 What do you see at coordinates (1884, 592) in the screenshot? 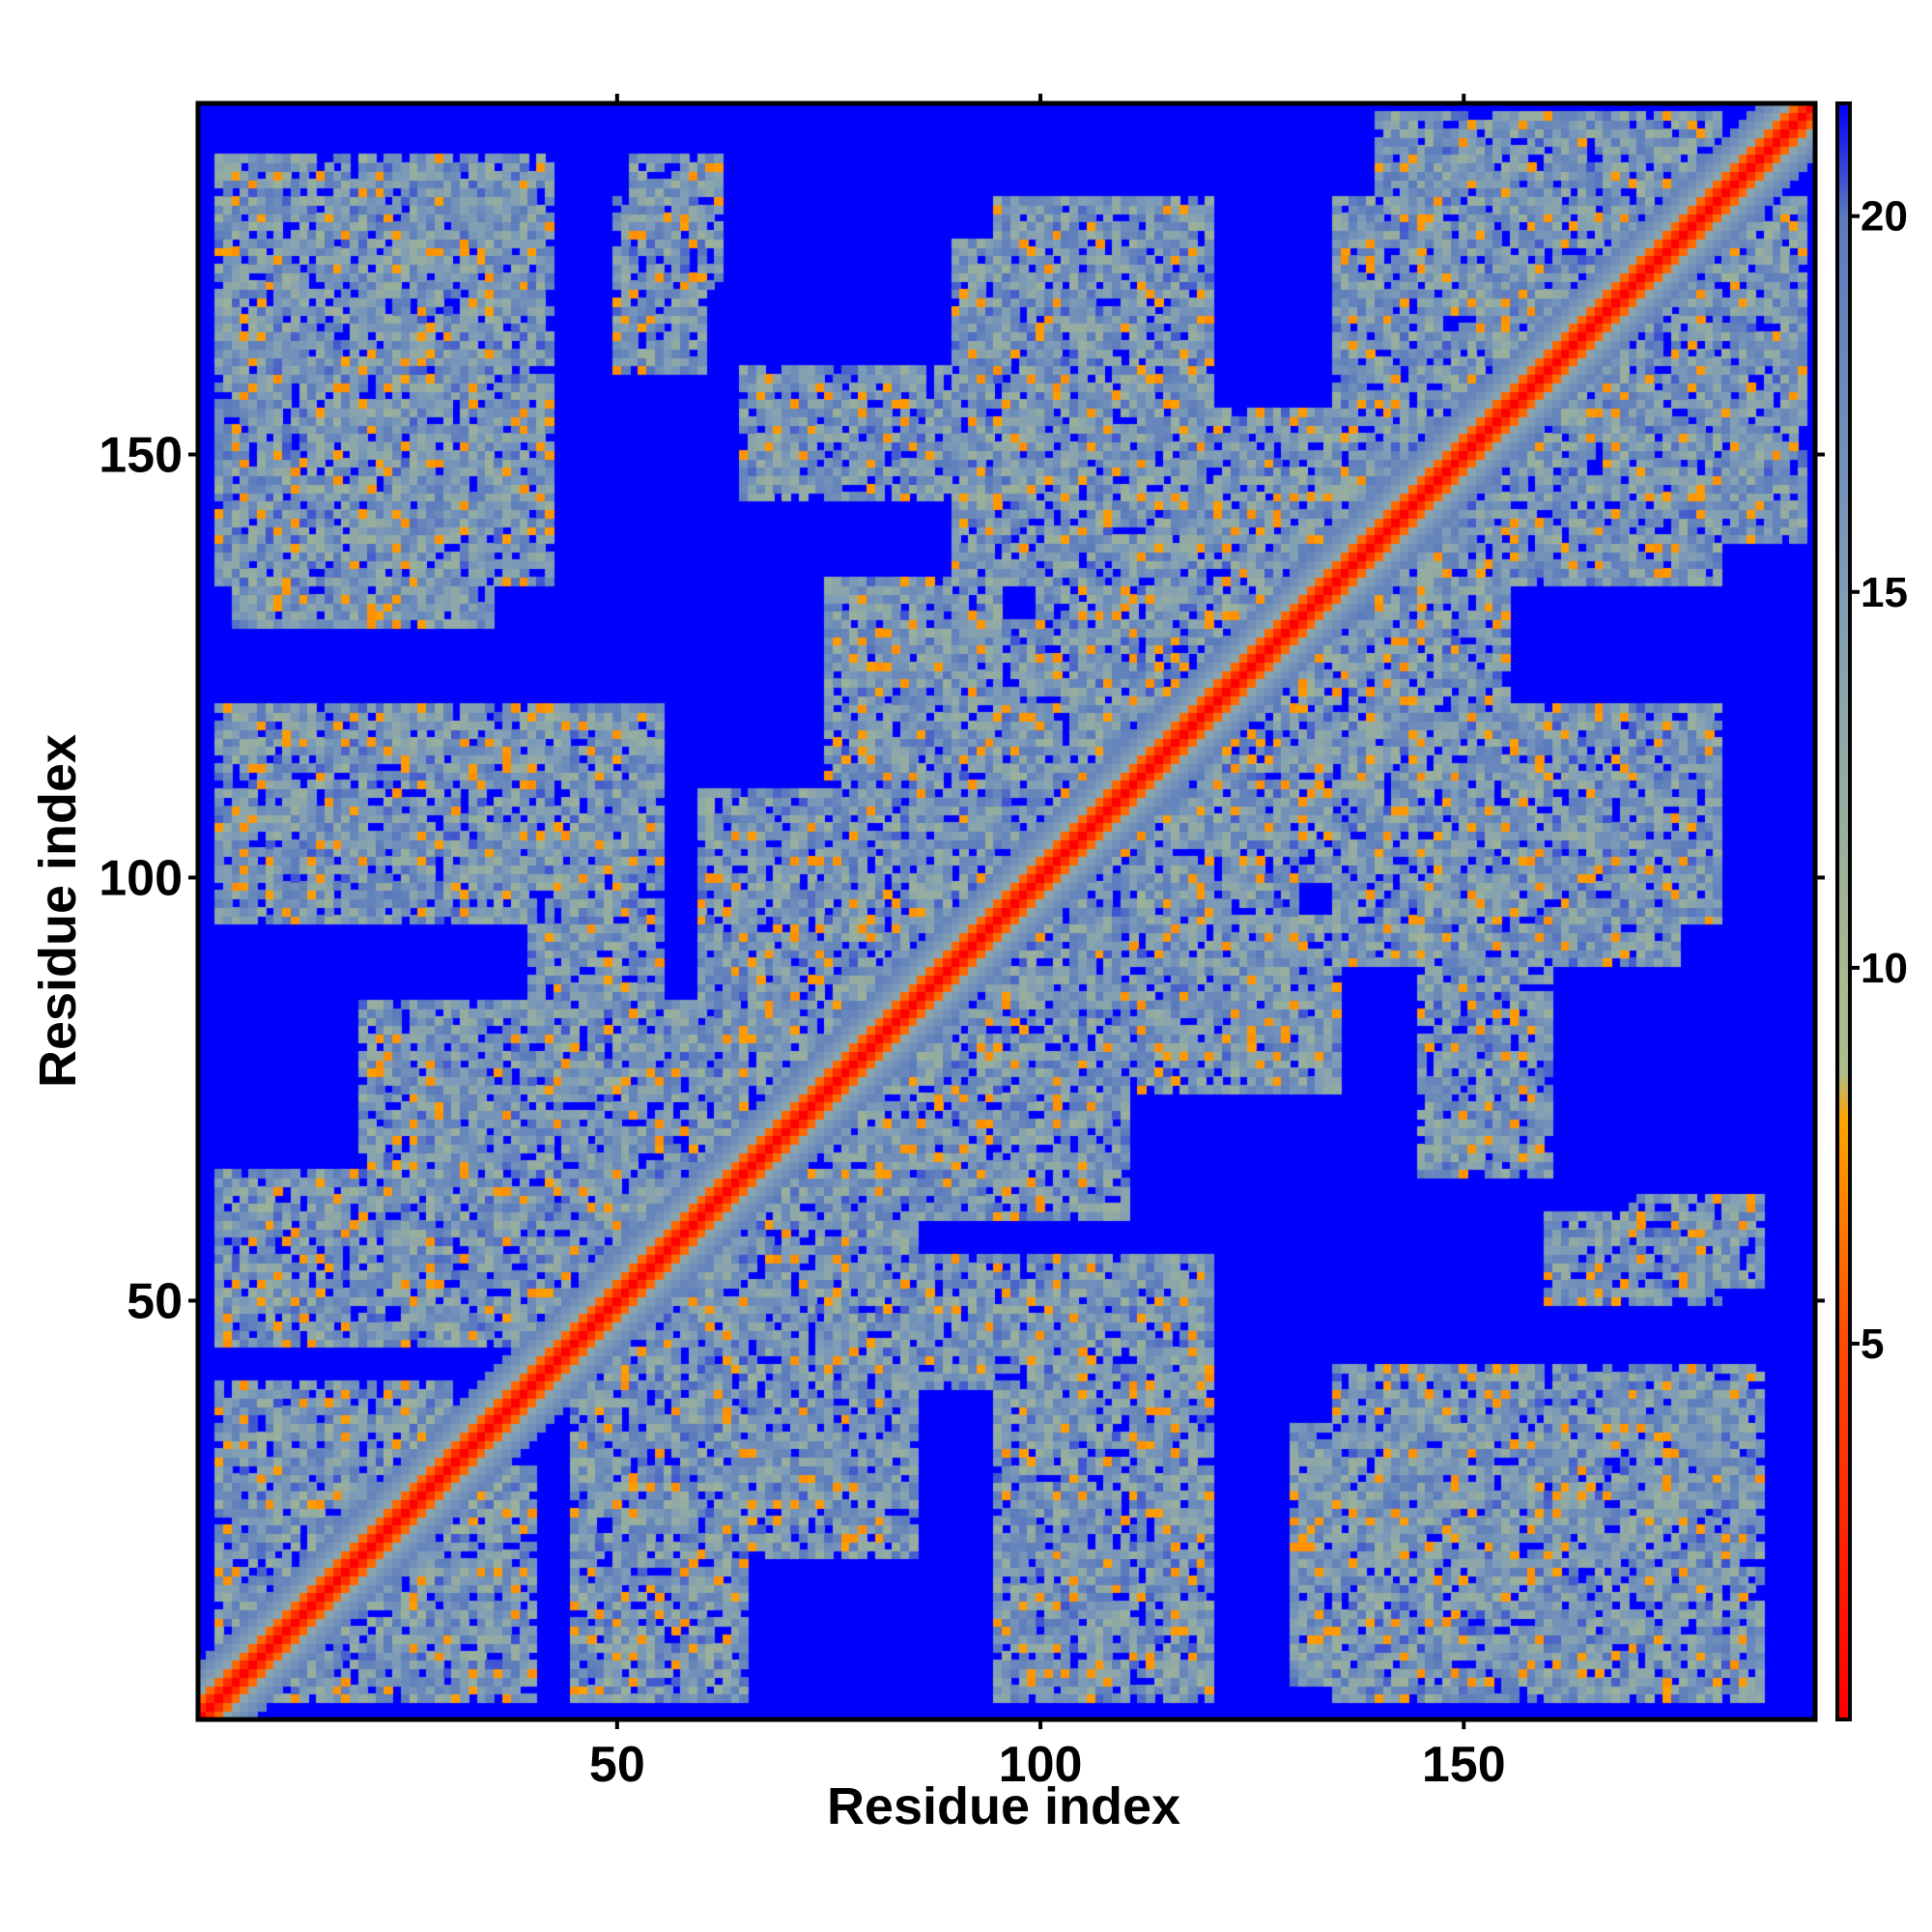
I see `colorbar-tick-label: 15` at bounding box center [1884, 592].